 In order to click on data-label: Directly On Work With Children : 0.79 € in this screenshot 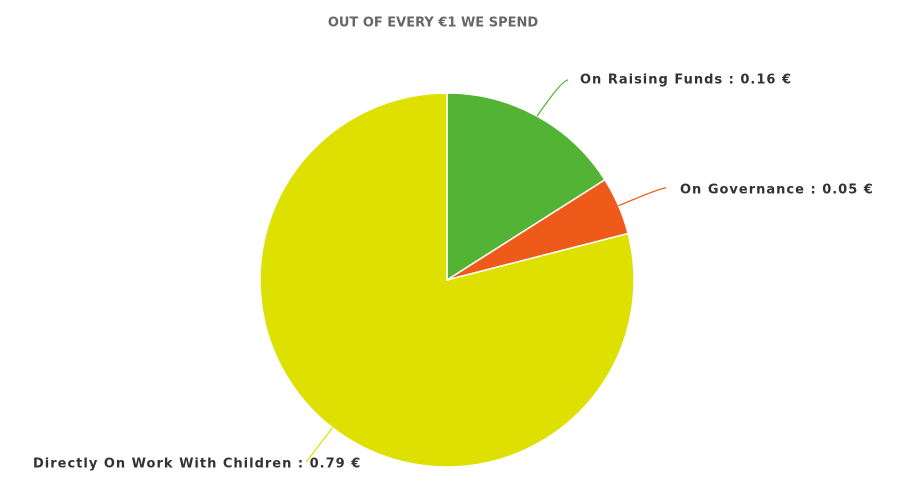, I will do `click(197, 464)`.